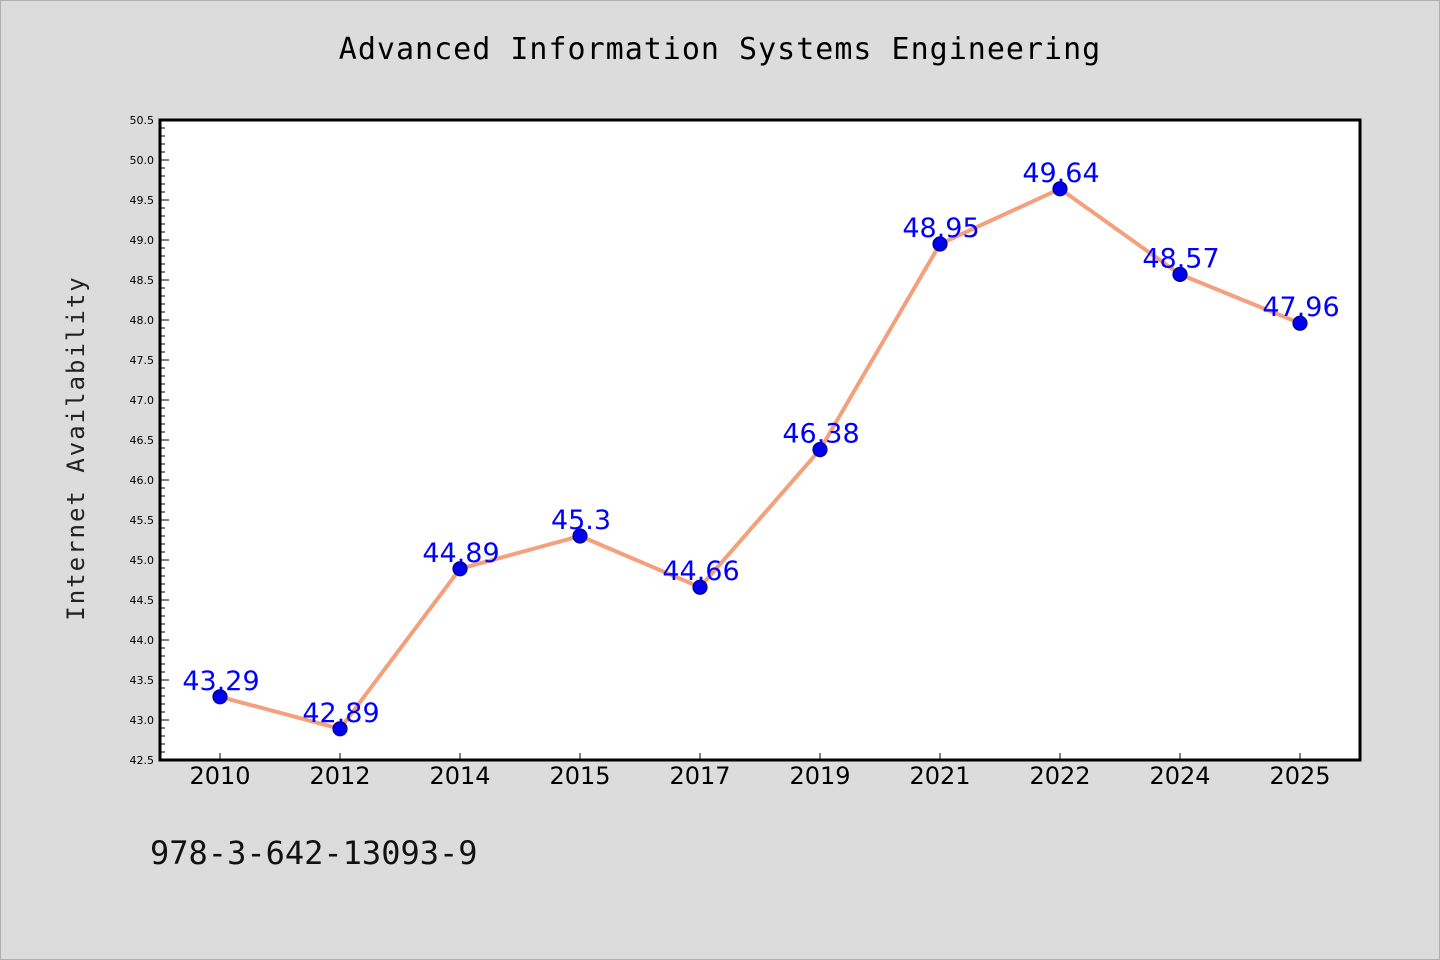 The image size is (1440, 960). Describe the element at coordinates (142, 440) in the screenshot. I see `y-tick-label: 46.5` at that location.